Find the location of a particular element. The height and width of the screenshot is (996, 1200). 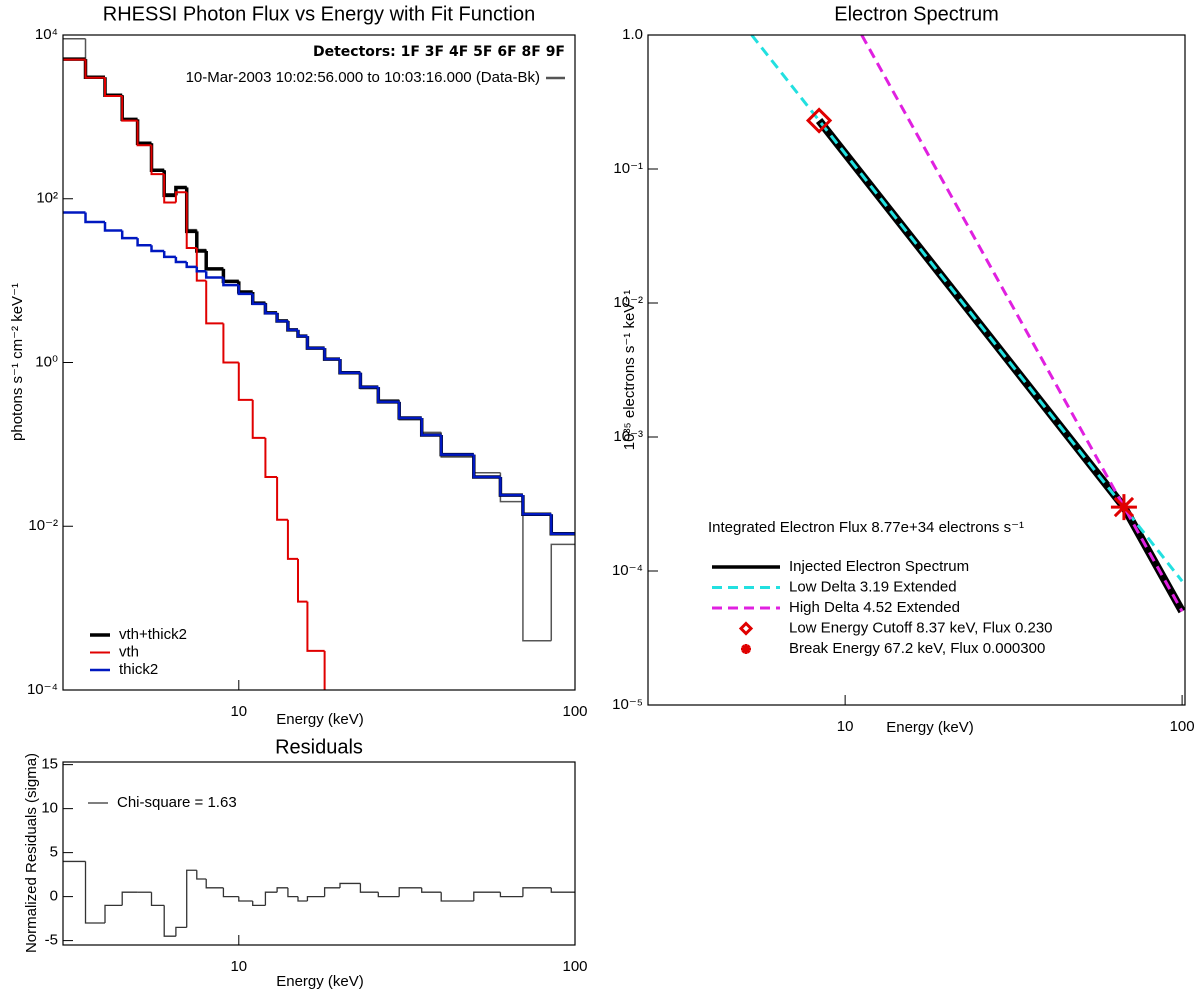

plot-area is located at coordinates (319, 898).